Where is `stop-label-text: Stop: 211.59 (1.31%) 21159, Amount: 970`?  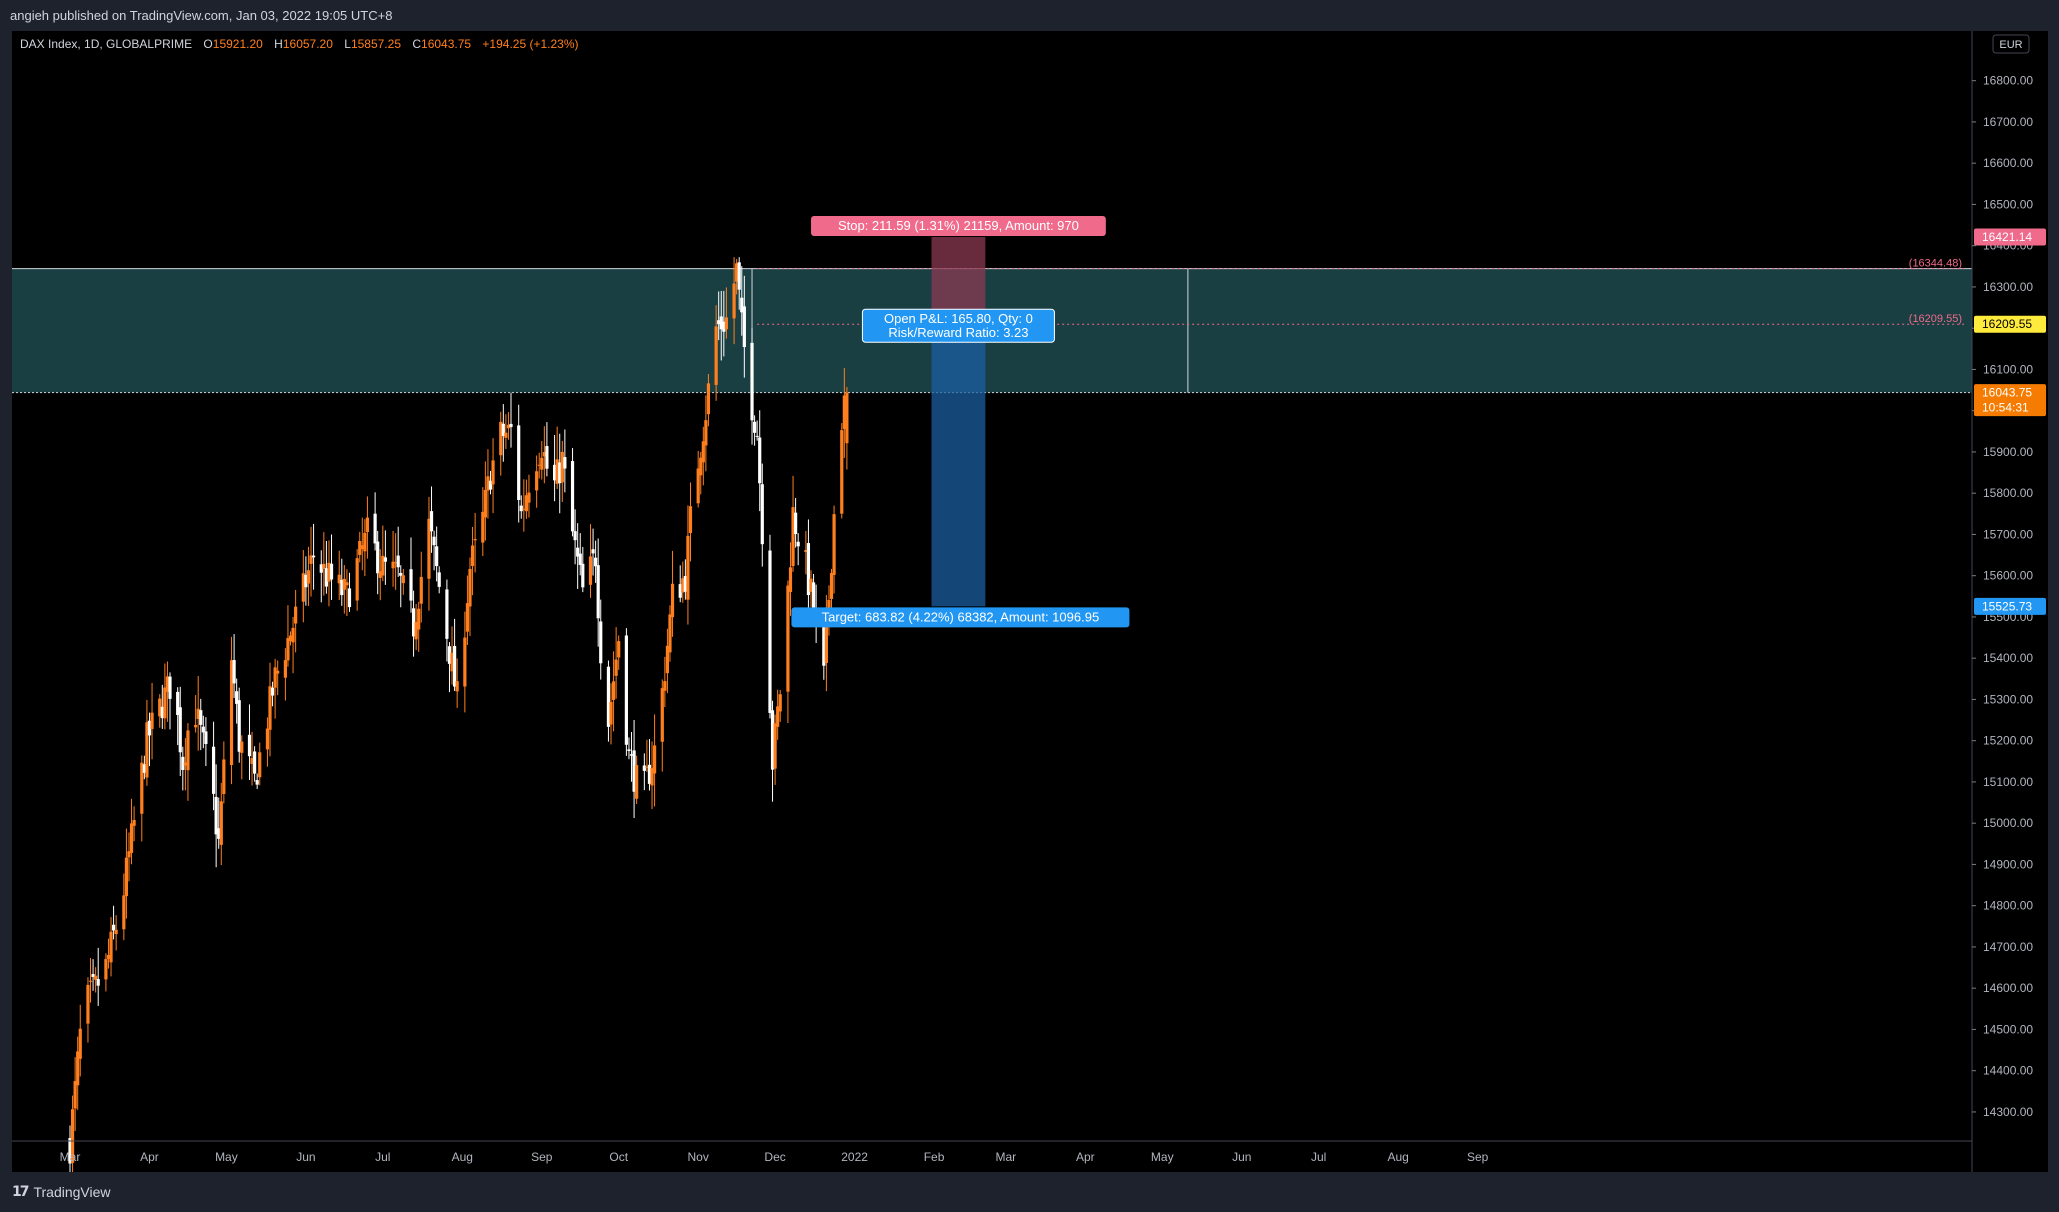 stop-label-text: Stop: 211.59 (1.31%) 21159, Amount: 970 is located at coordinates (958, 225).